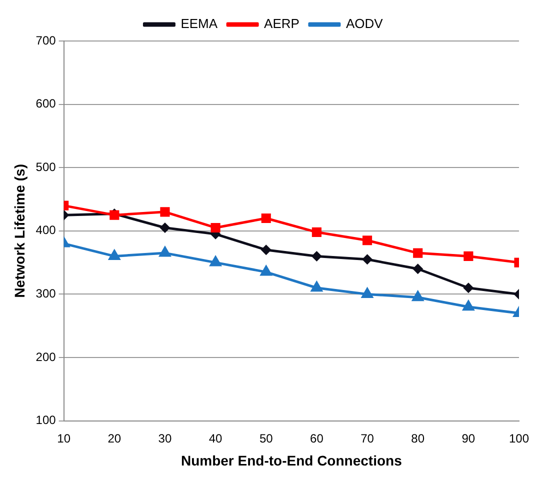 This screenshot has width=541, height=482. What do you see at coordinates (519, 438) in the screenshot?
I see `x-tick-label: 100` at bounding box center [519, 438].